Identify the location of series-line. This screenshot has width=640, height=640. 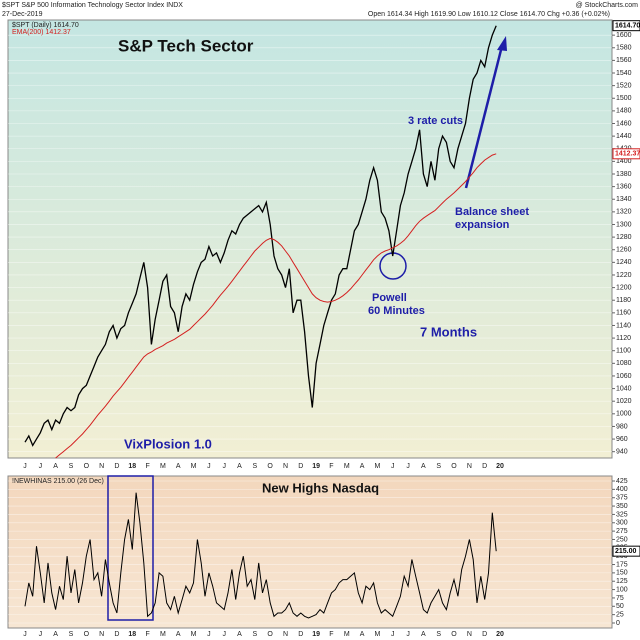
(260, 555).